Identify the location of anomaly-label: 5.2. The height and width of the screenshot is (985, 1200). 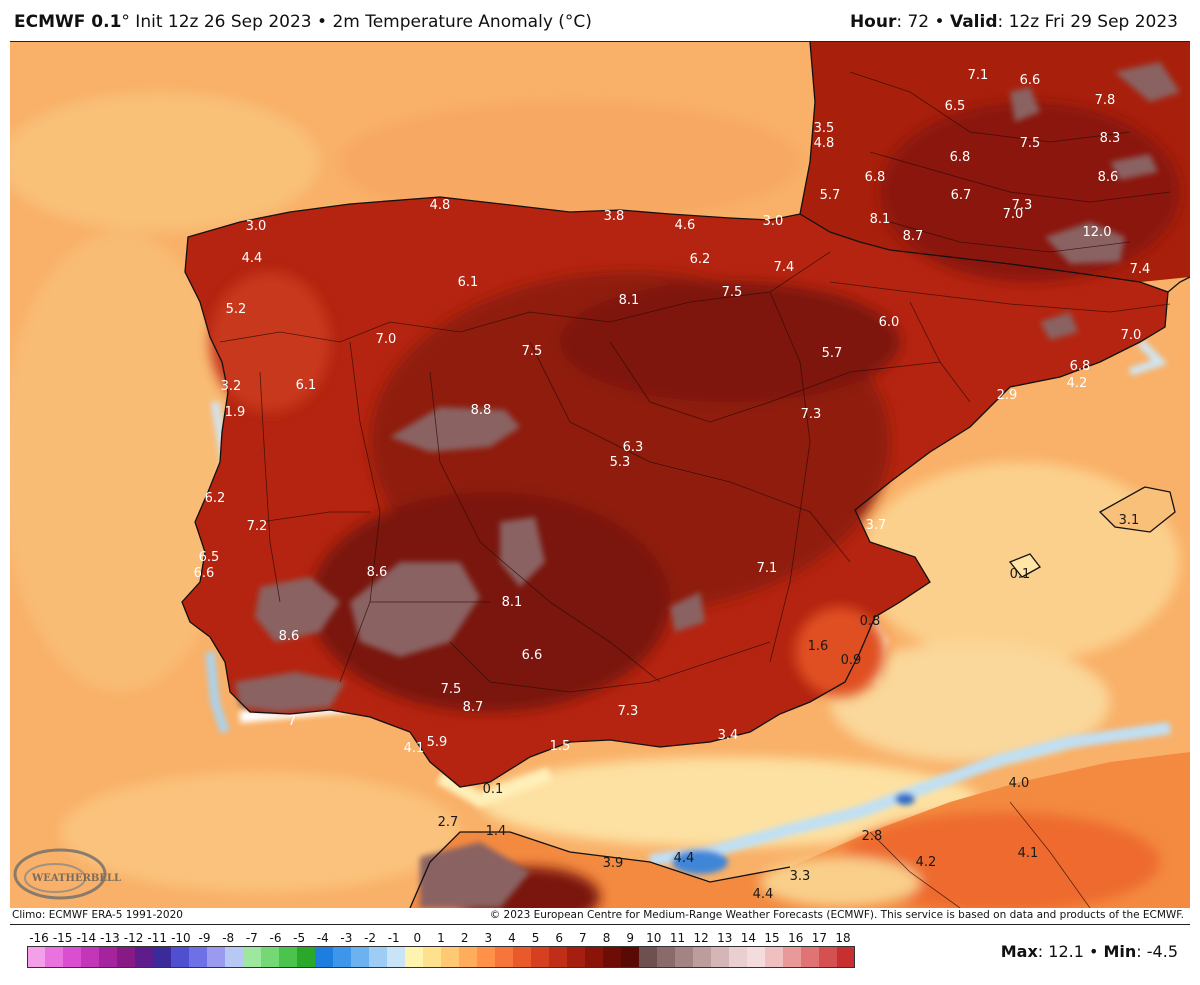
(236, 309).